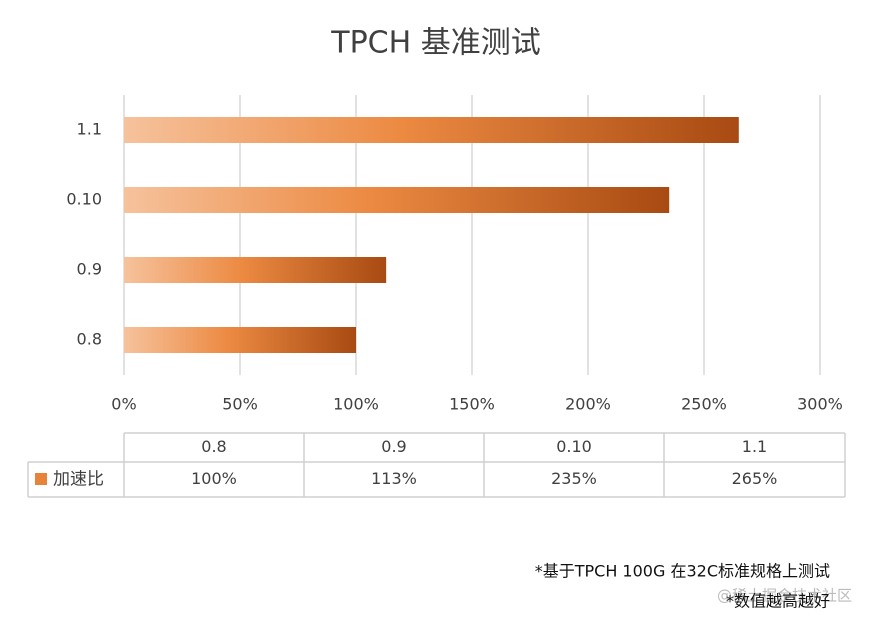 This screenshot has height=624, width=872. Describe the element at coordinates (41, 479) in the screenshot. I see `legend-swatch` at that location.